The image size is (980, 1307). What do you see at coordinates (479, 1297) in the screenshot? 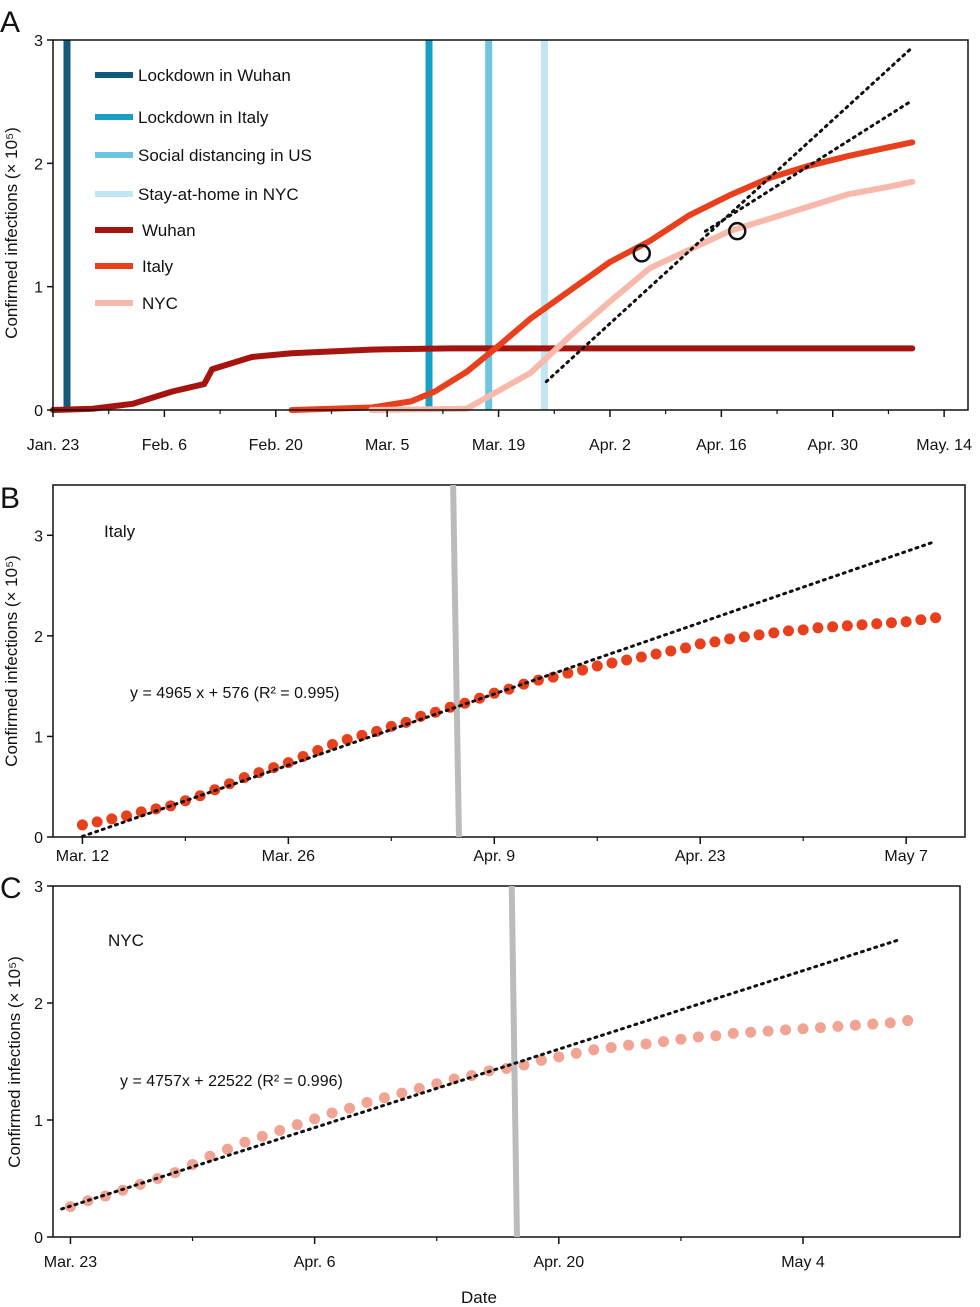
I see `panel-c-x-axis-label: Date` at bounding box center [479, 1297].